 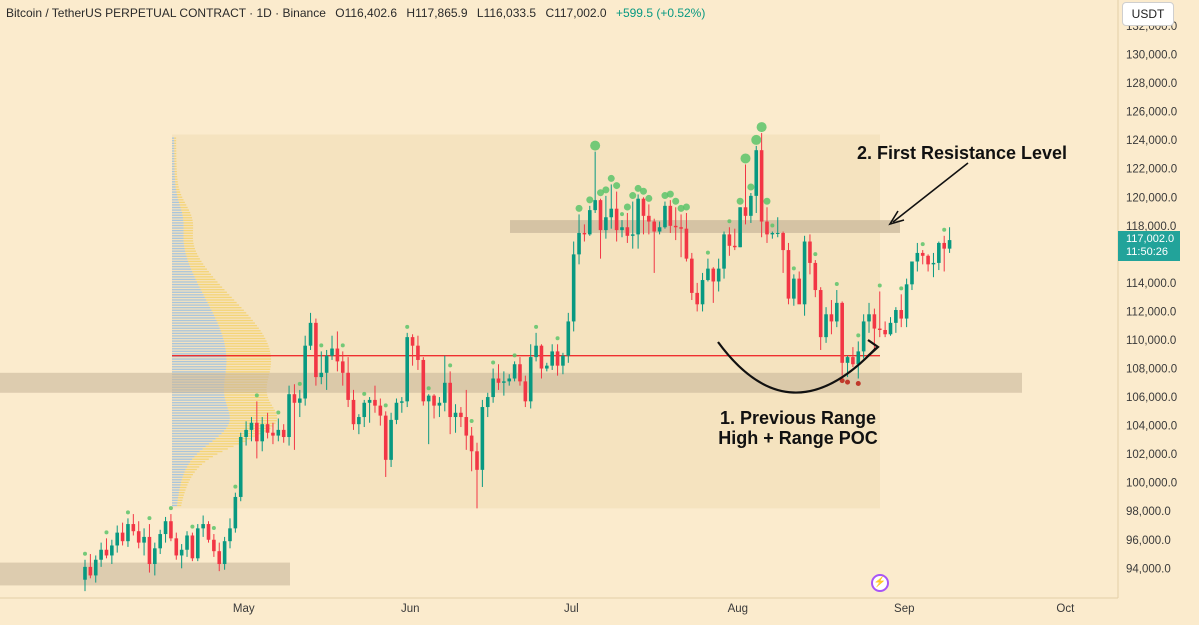 What do you see at coordinates (880, 583) in the screenshot?
I see `lightning-alert-icon: ⚡` at bounding box center [880, 583].